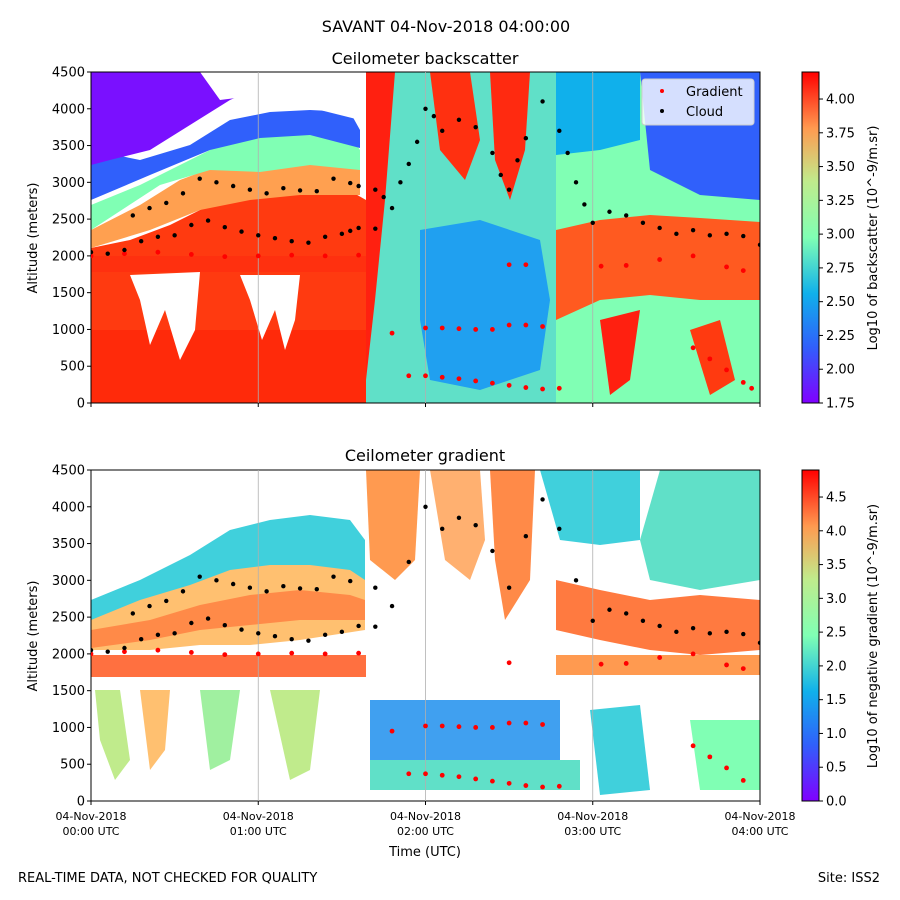 This screenshot has width=900, height=900. What do you see at coordinates (836, 531) in the screenshot?
I see `colorbar-tick-label: 4.0` at bounding box center [836, 531].